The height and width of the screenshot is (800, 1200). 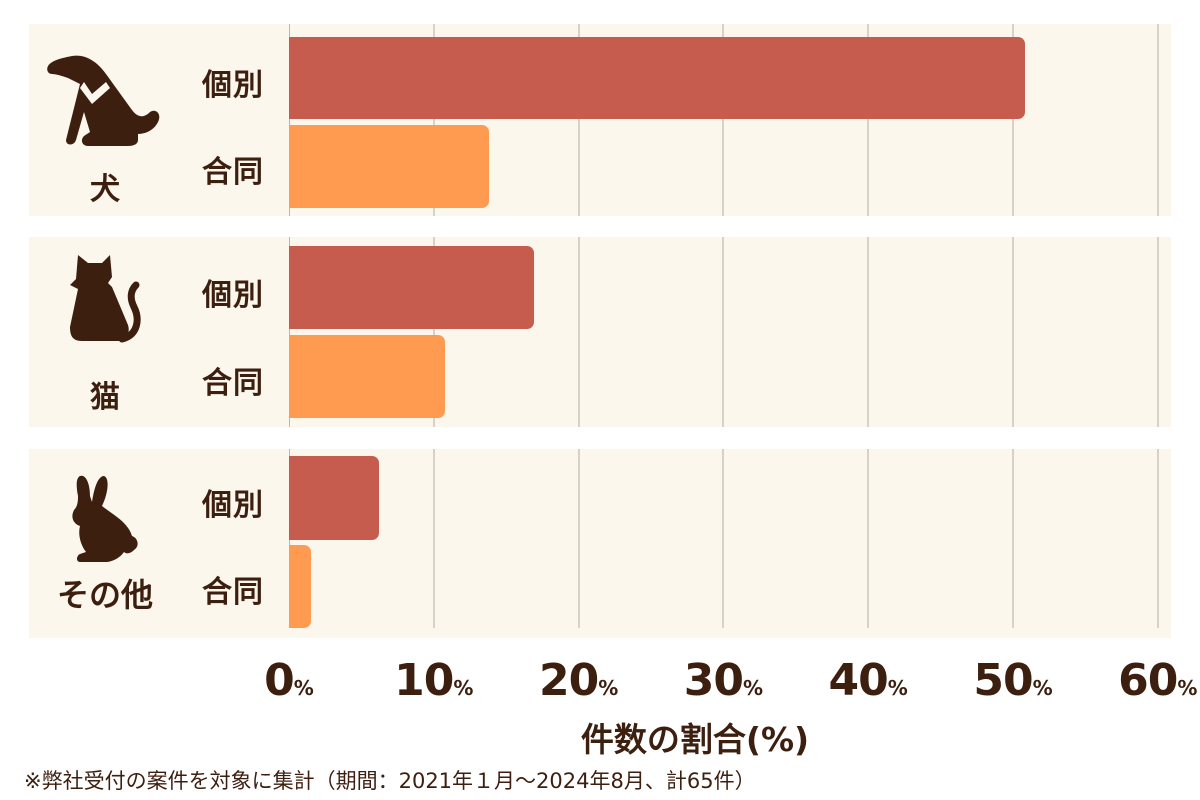 What do you see at coordinates (1158, 680) in the screenshot?
I see `x-tick-label: 60%` at bounding box center [1158, 680].